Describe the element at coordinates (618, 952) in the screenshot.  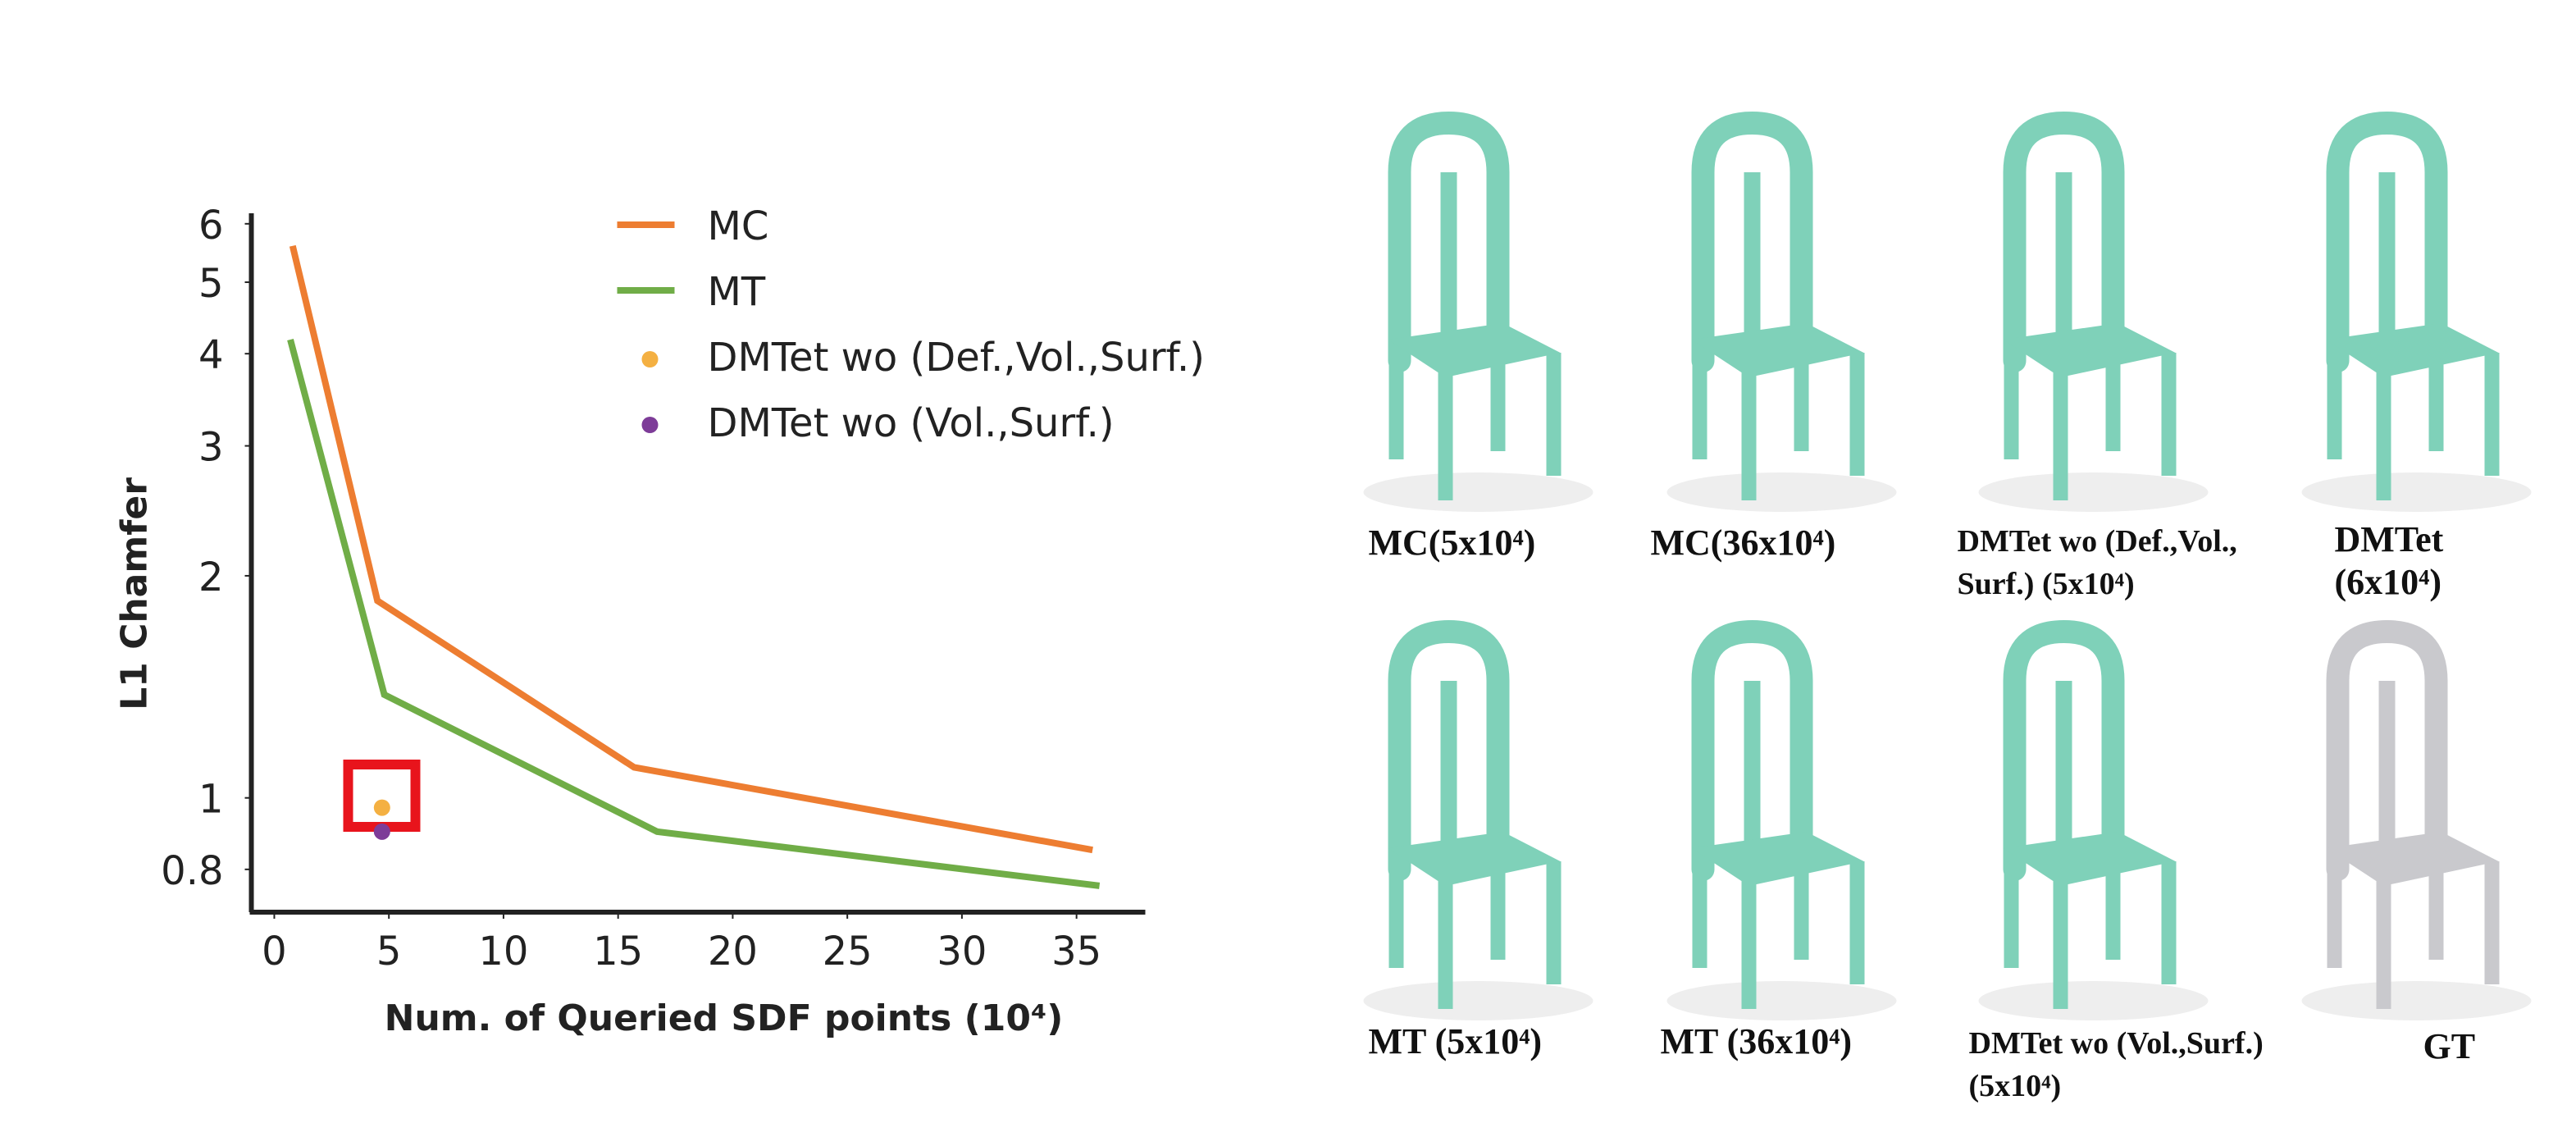
I see `x-tick-label: 15` at that location.